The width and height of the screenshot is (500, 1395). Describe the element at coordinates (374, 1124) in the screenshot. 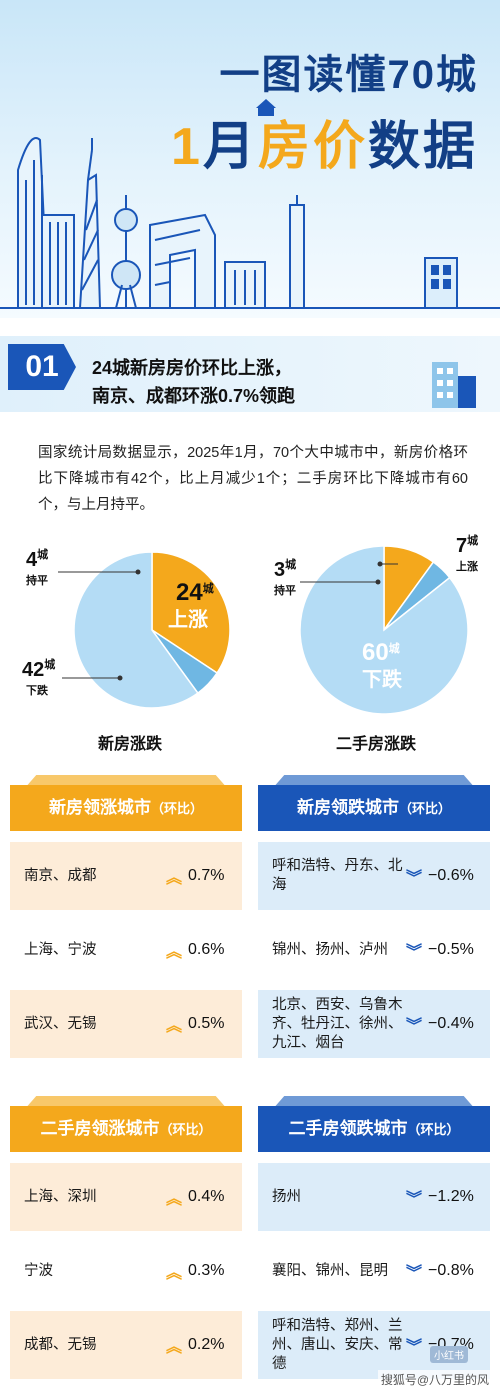

I see `table-header-used-down: 二手房领跌城市（环比）` at that location.